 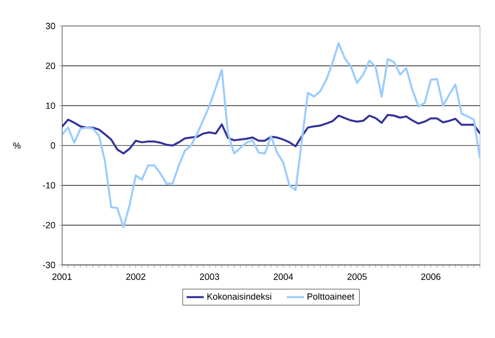 What do you see at coordinates (430, 277) in the screenshot?
I see `x-tick-label: 2006` at bounding box center [430, 277].